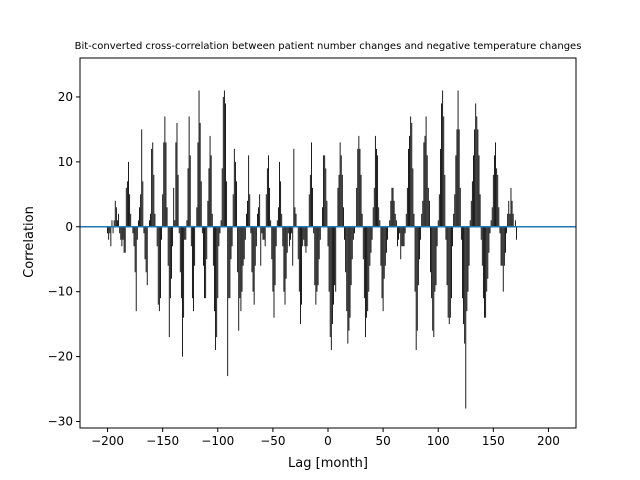 The height and width of the screenshot is (480, 640). I want to click on x-tick-label: 150, so click(493, 441).